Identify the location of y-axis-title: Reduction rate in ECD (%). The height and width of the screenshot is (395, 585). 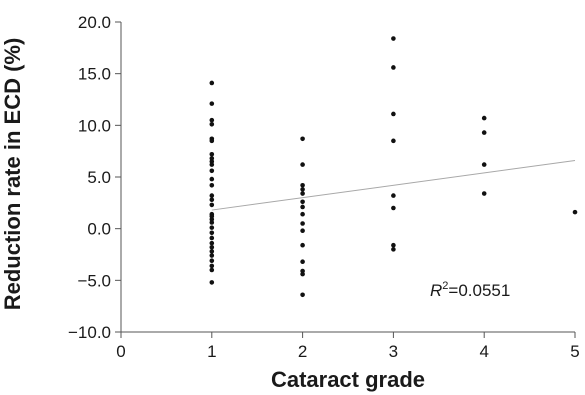
(12, 174).